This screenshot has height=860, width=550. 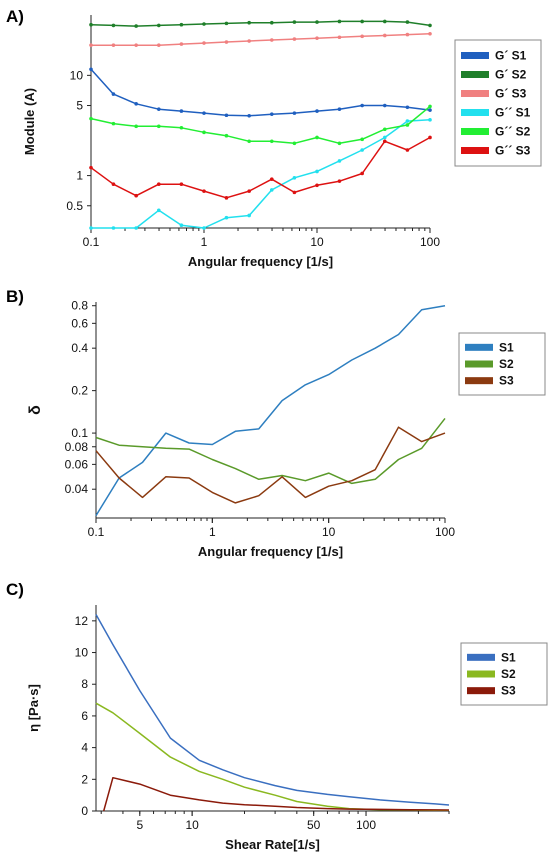 I want to click on y-tick-label: 8, so click(x=84, y=684).